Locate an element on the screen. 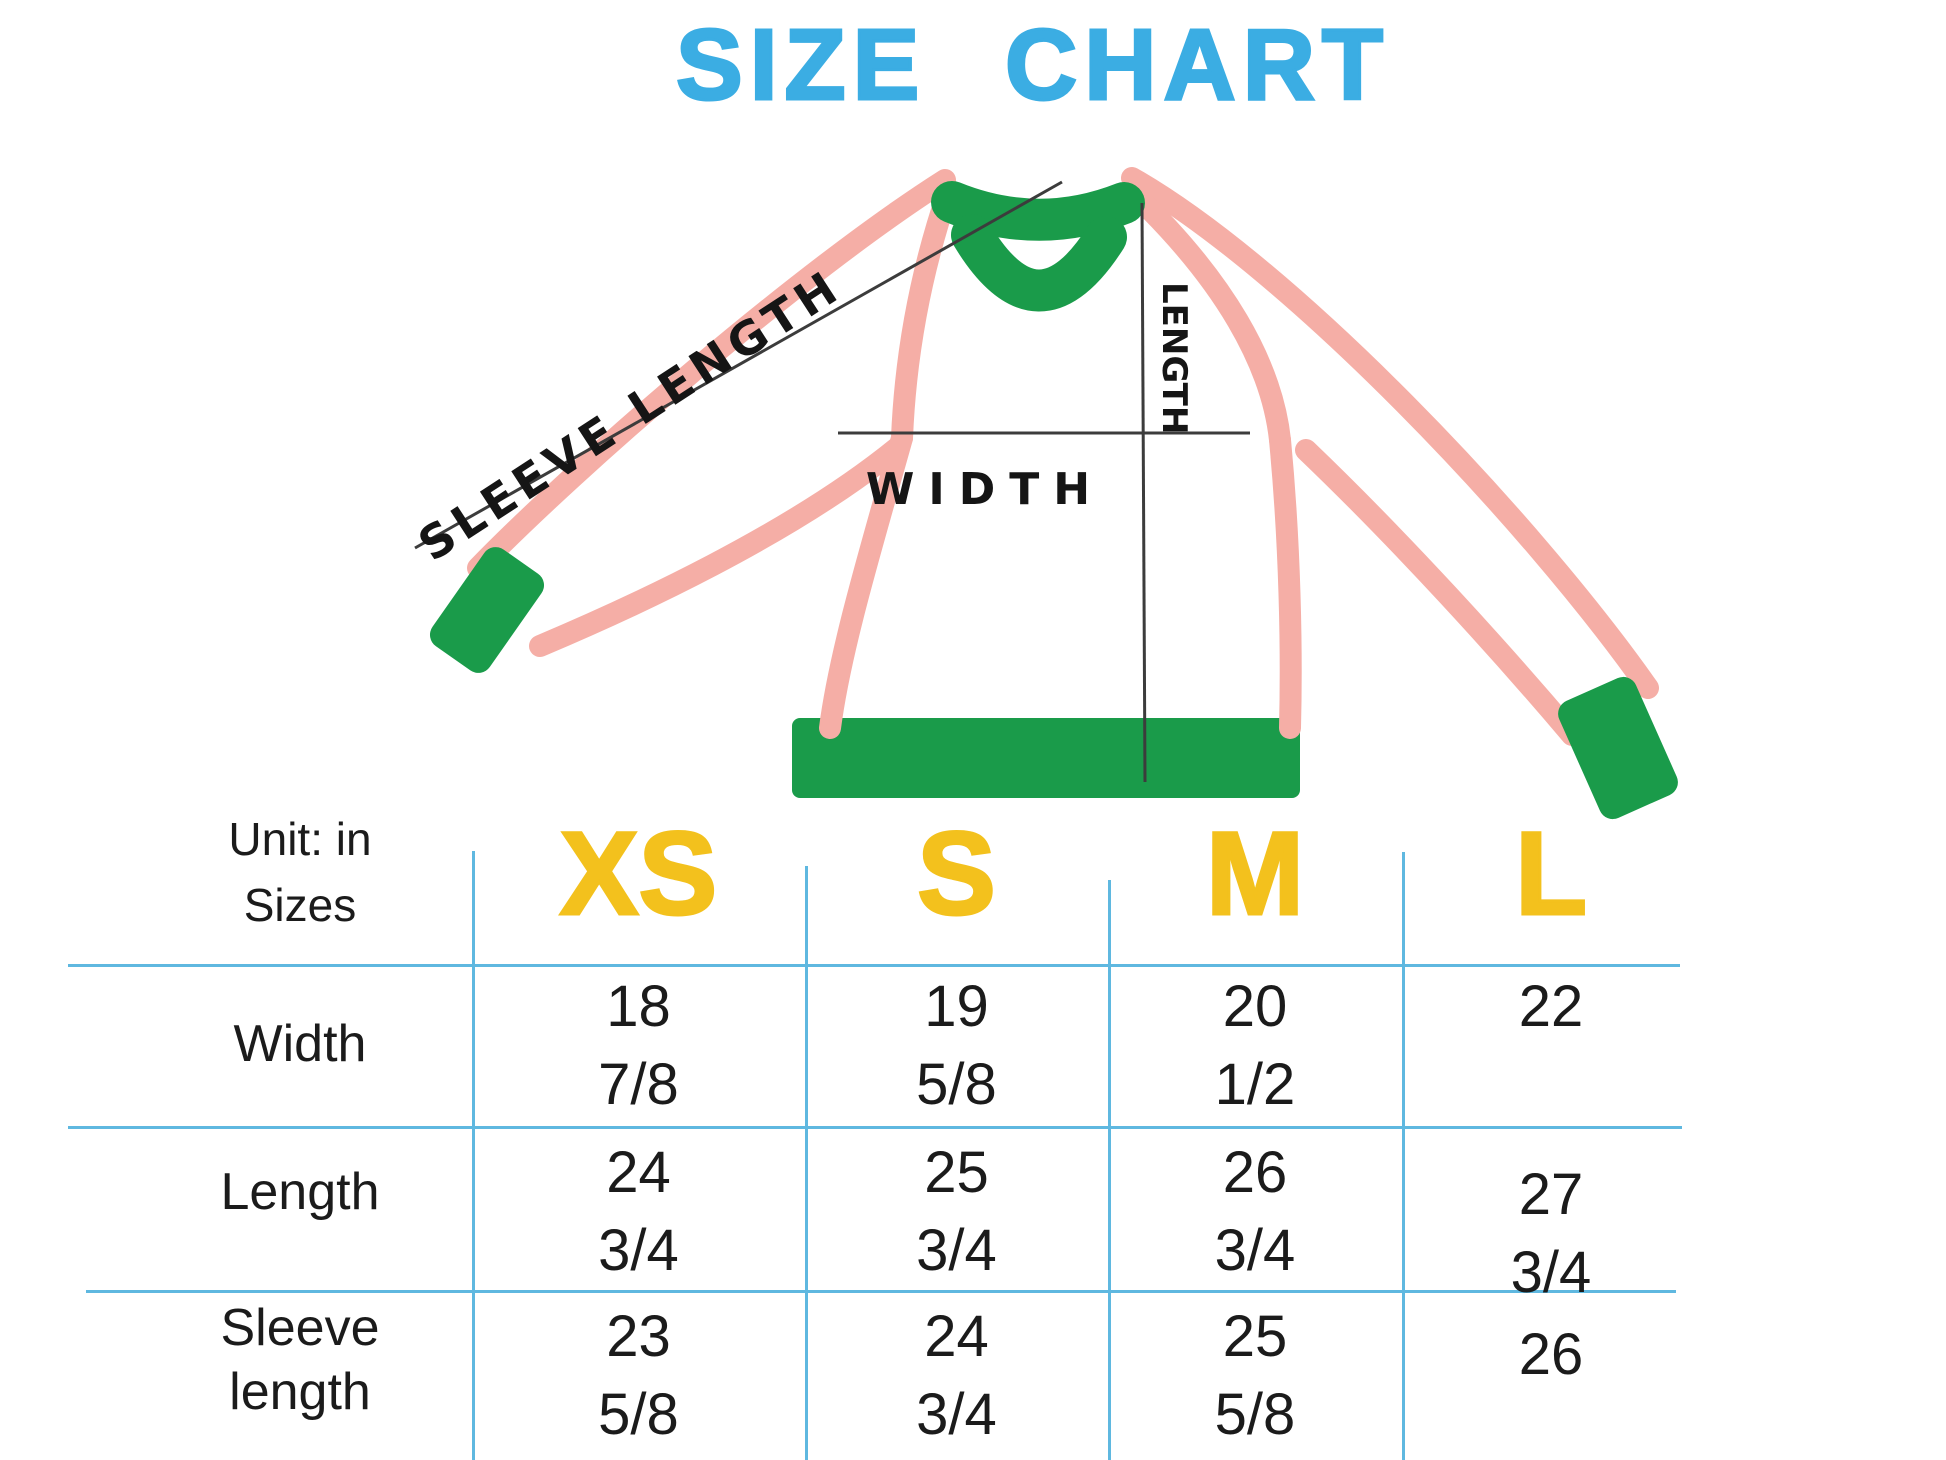 The width and height of the screenshot is (1946, 1460). cell-length-l: 27 3/4 is located at coordinates (1551, 1223).